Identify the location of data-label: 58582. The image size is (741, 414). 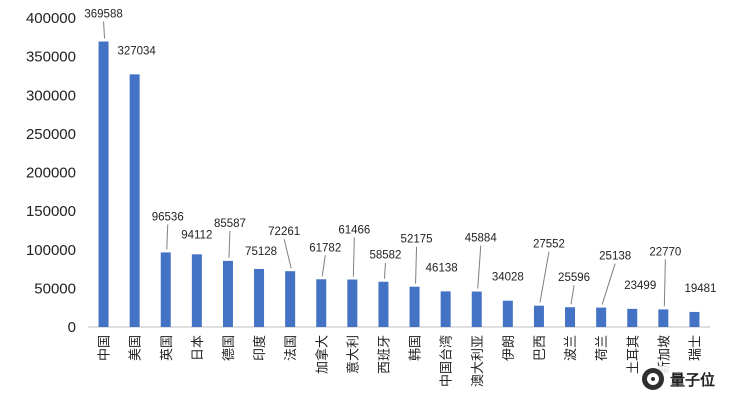
(385, 256).